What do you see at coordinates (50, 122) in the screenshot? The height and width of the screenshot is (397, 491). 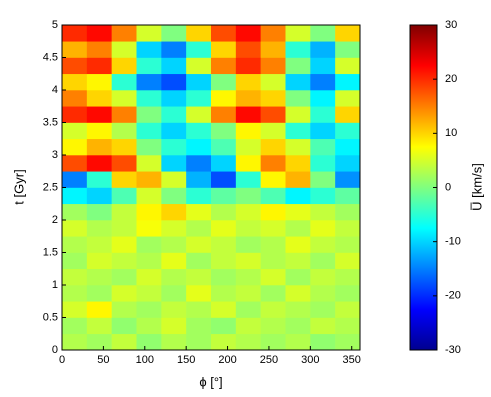 I see `y-tick-label: 3.5` at bounding box center [50, 122].